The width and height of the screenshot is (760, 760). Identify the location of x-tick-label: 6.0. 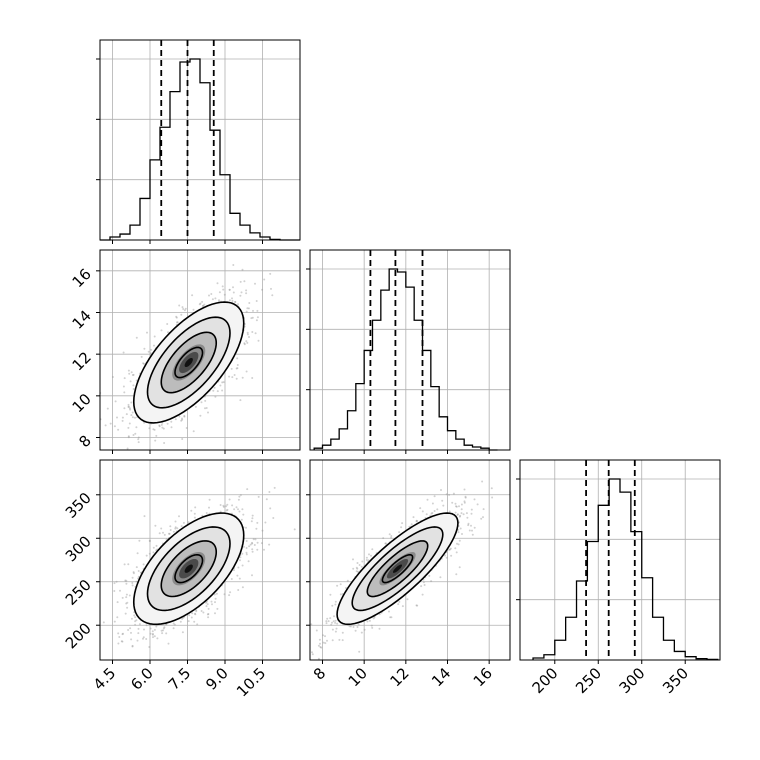
(142, 679).